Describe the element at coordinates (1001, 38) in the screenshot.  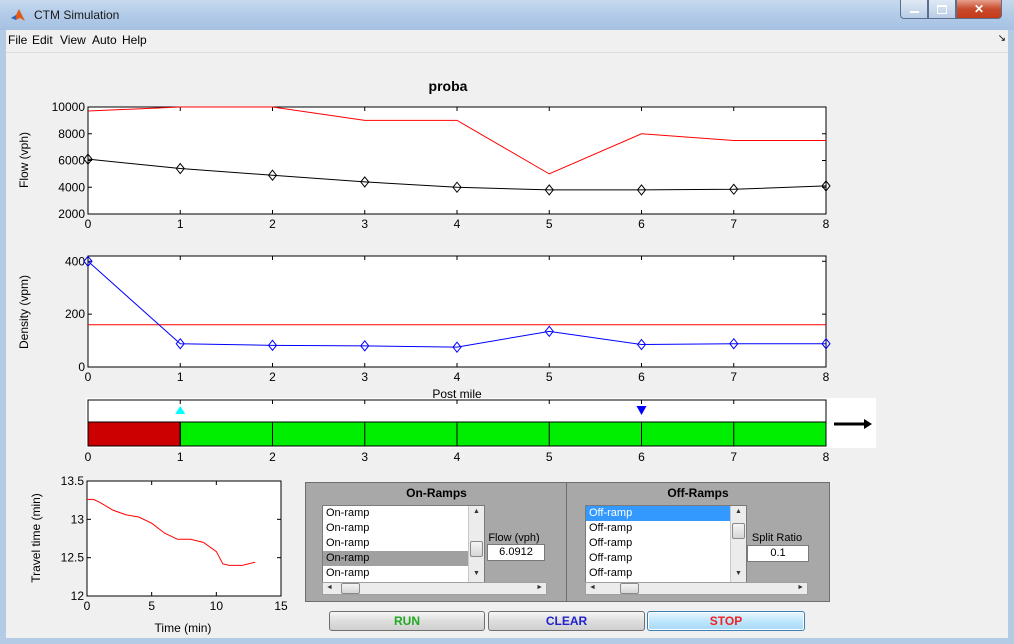
I see `toolbar-toggle-icon: ↘` at that location.